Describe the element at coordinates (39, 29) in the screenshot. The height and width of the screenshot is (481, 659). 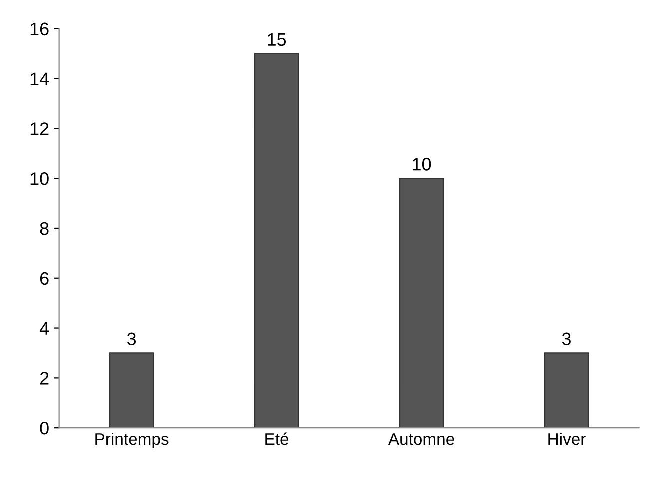
I see `y-tick-label: 16` at that location.